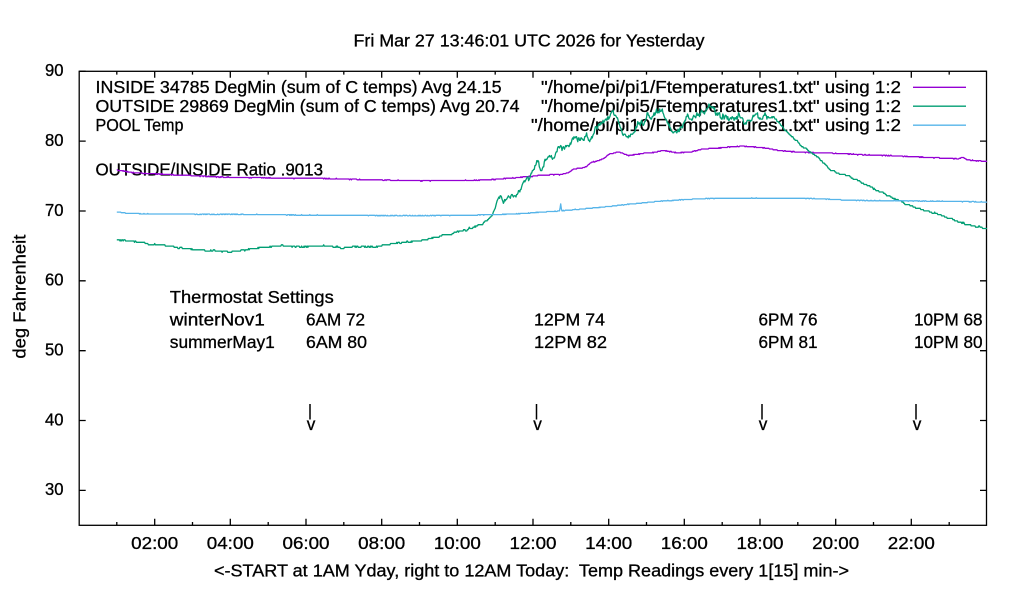 This screenshot has height=600, width=1020. I want to click on svg-text: 30, so click(54, 489).